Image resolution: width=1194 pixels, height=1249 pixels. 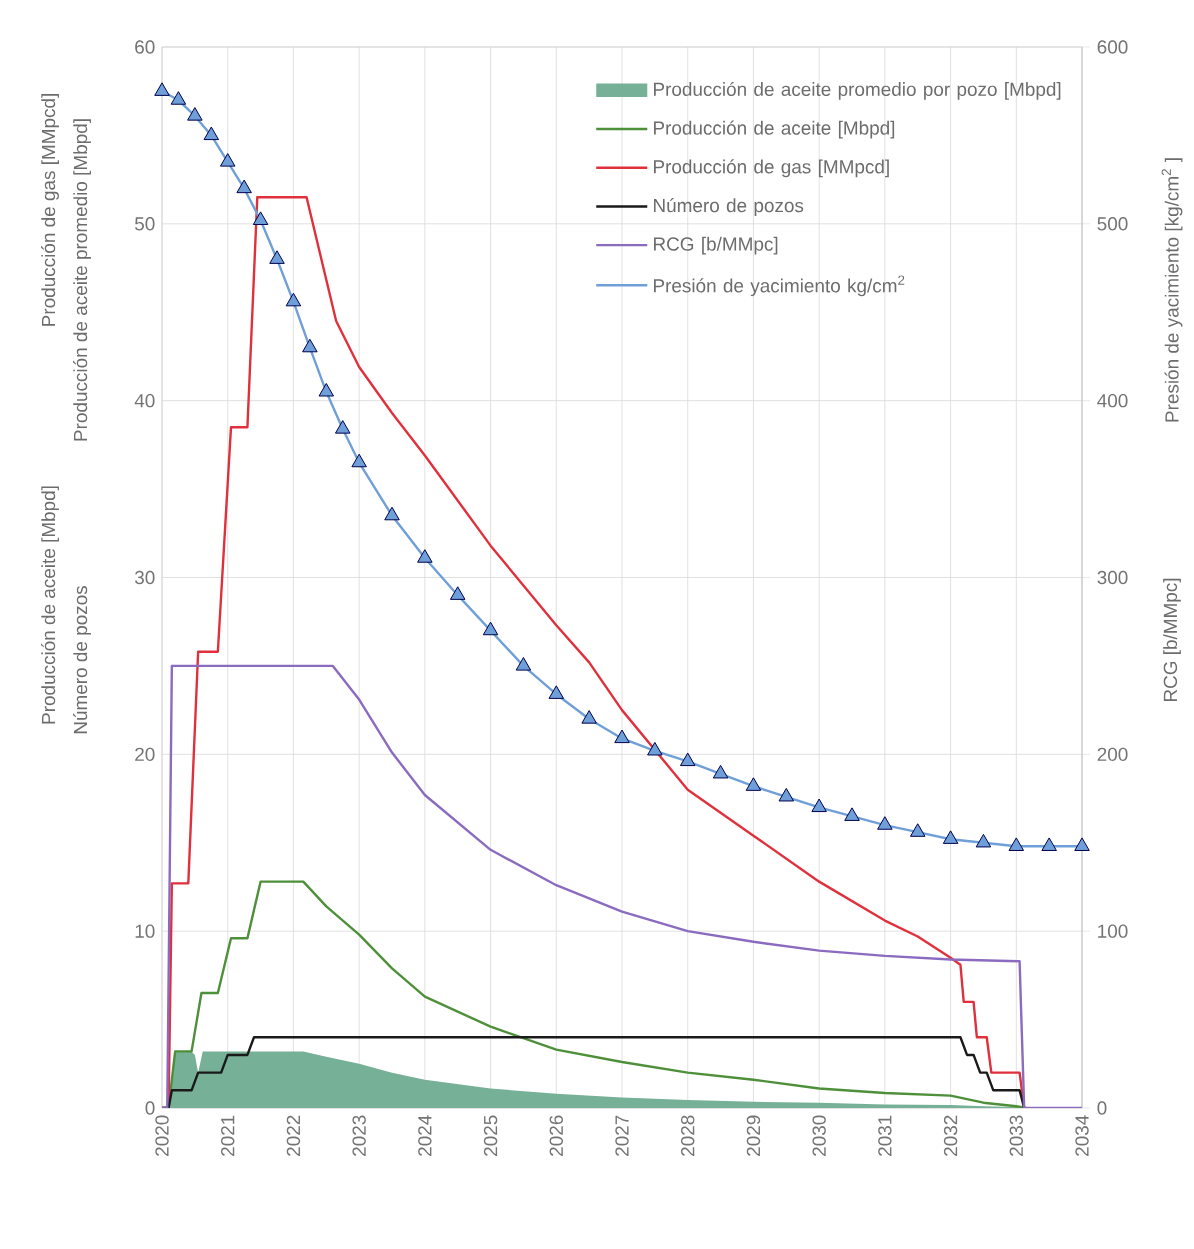 What do you see at coordinates (1102, 1108) in the screenshot?
I see `y2-tick-label: 0` at bounding box center [1102, 1108].